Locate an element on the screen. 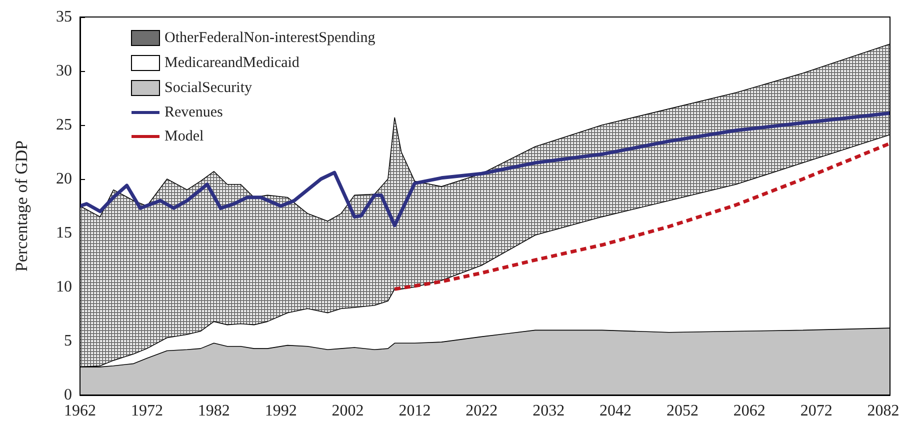  x-tick-label: 2072 is located at coordinates (816, 411).